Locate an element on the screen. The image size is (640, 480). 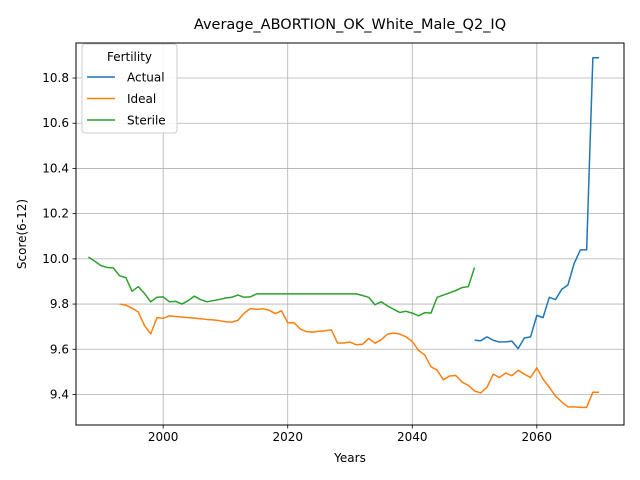
x-axis-label: Years is located at coordinates (349, 458).